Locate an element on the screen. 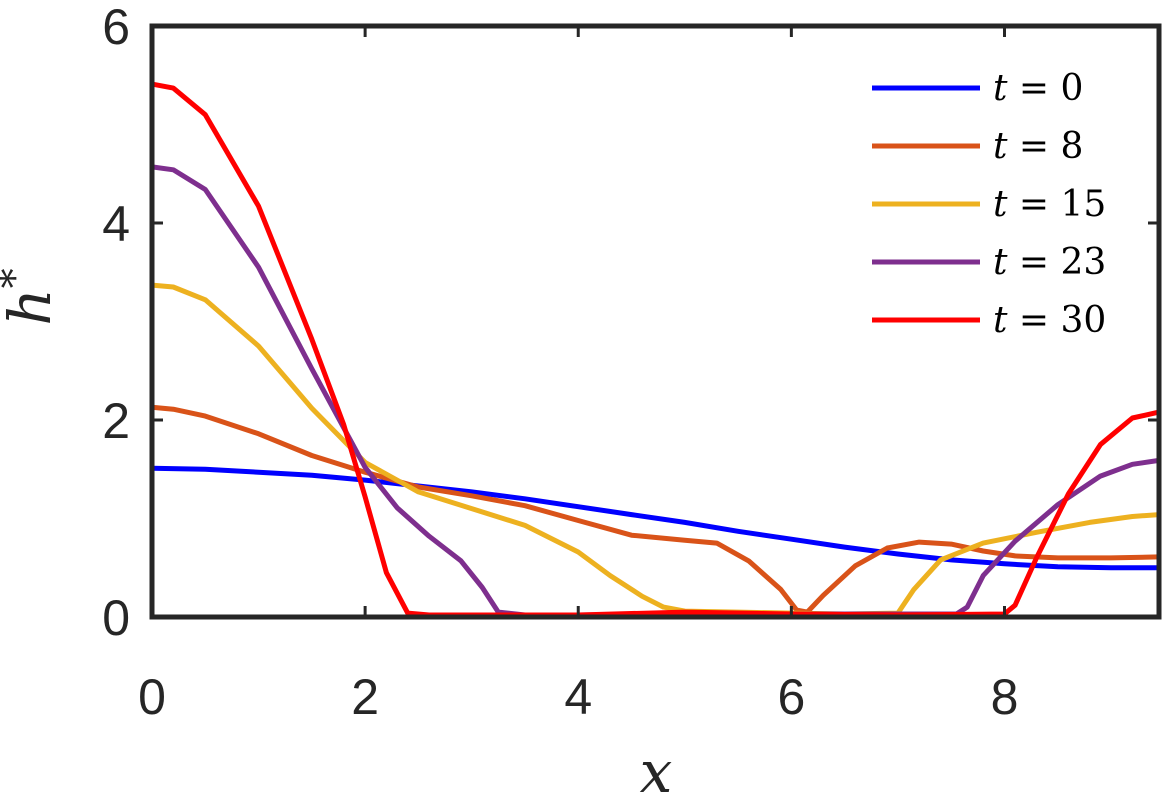 The width and height of the screenshot is (1163, 801). x-tick-label-4: 8 is located at coordinates (1005, 697).